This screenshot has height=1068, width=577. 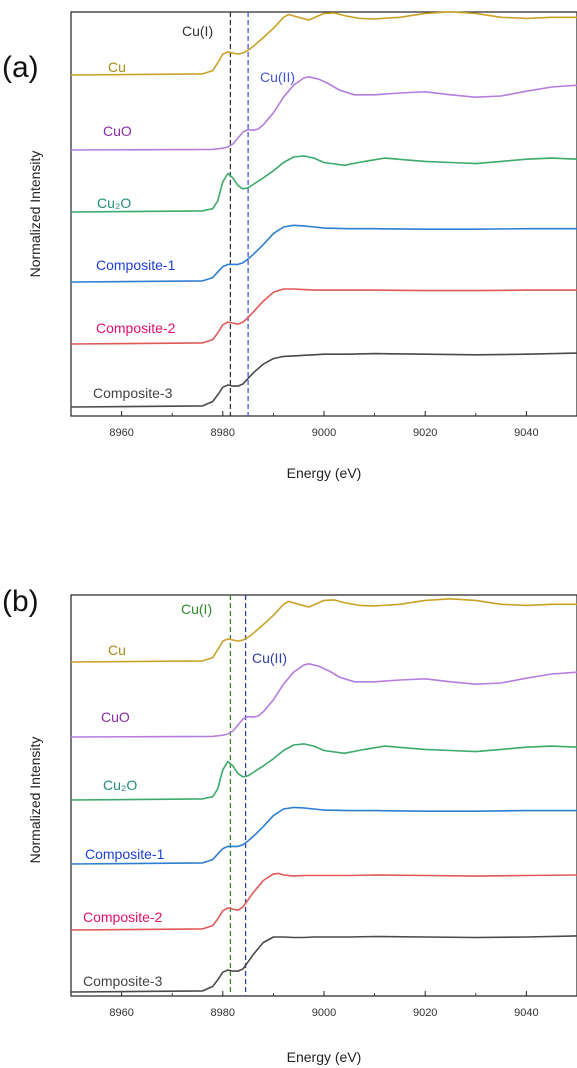 I want to click on panel-b-reference-lines: Cu(I) Cu(II), so click(x=234, y=795).